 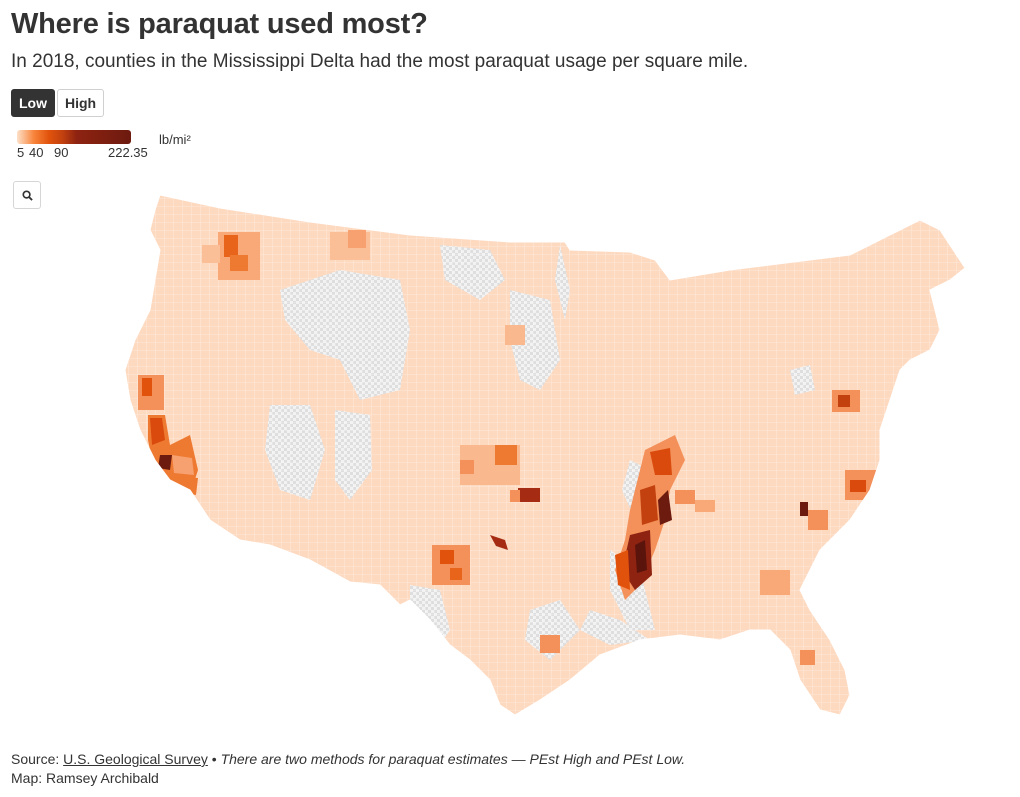 I want to click on search-icon, so click(x=27, y=195).